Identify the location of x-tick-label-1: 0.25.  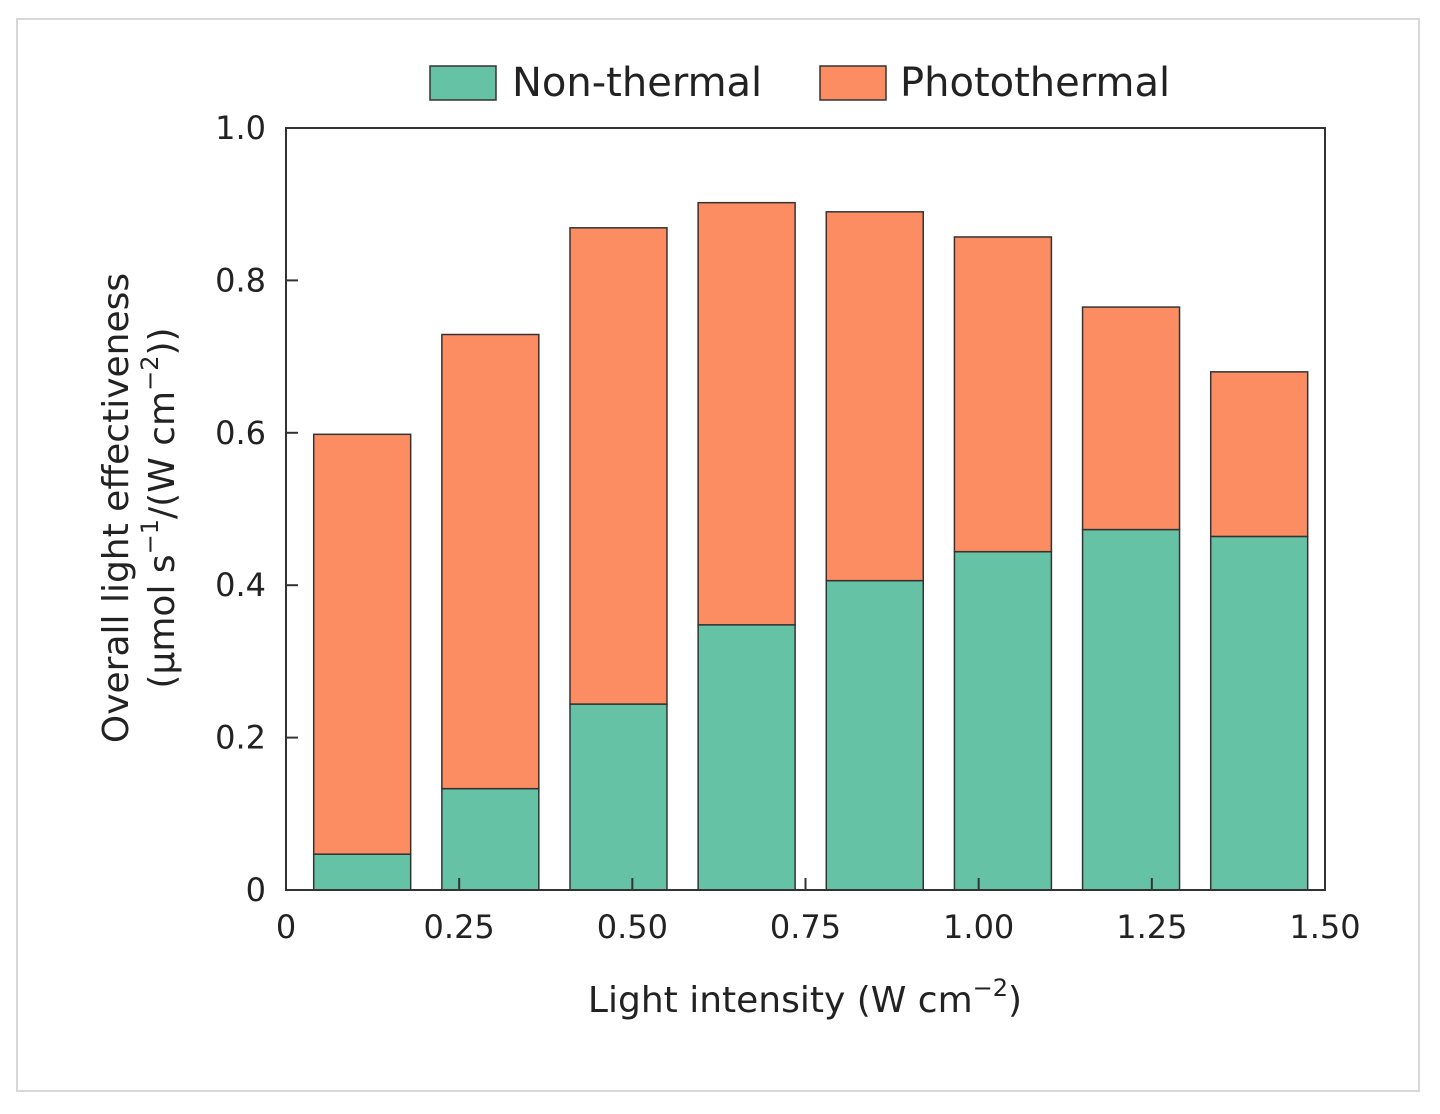
(459, 927).